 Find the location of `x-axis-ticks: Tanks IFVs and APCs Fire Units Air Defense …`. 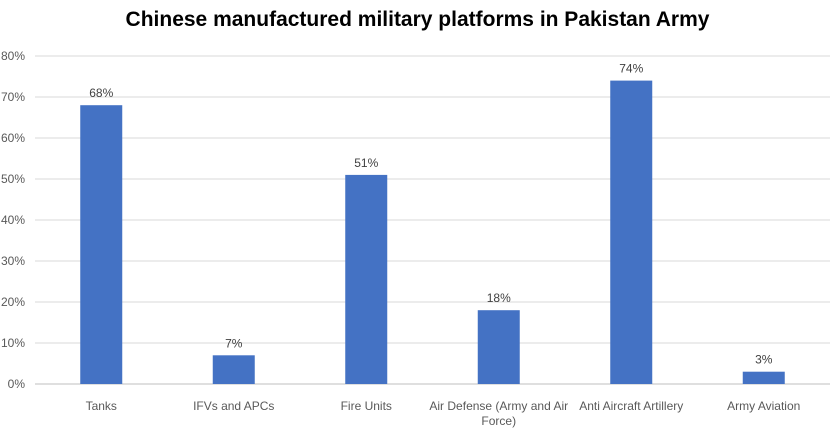

x-axis-ticks: Tanks IFVs and APCs Fire Units Air Defense … is located at coordinates (443, 413).